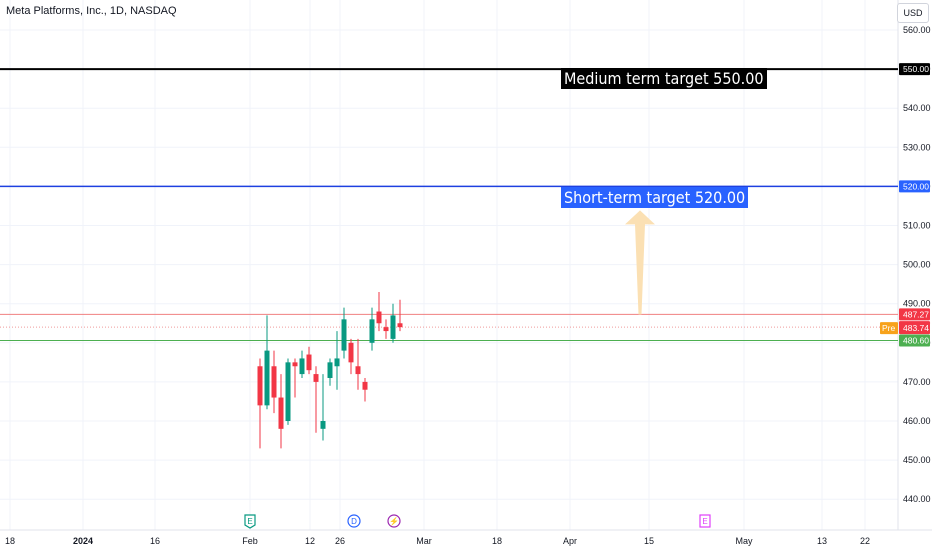 The height and width of the screenshot is (550, 932). I want to click on price-tag-520-bg, so click(914, 186).